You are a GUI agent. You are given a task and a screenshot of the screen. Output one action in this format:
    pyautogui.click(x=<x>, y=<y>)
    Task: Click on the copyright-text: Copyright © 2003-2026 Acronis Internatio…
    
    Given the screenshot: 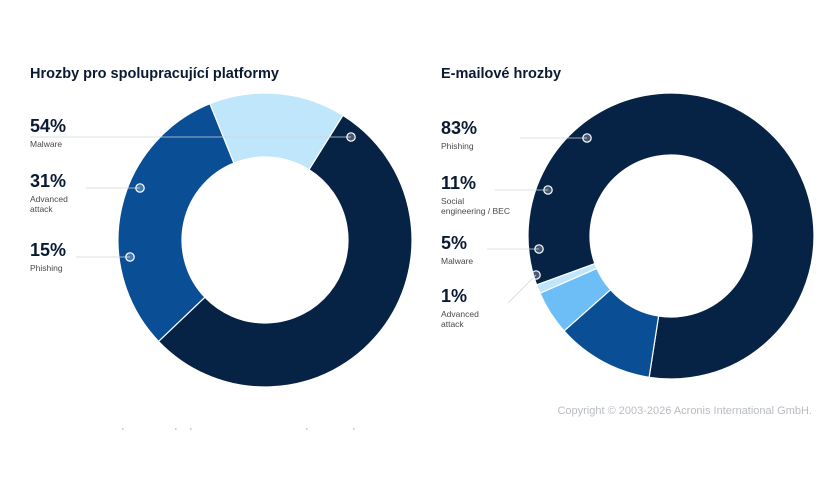 What is the action you would take?
    pyautogui.click(x=684, y=411)
    